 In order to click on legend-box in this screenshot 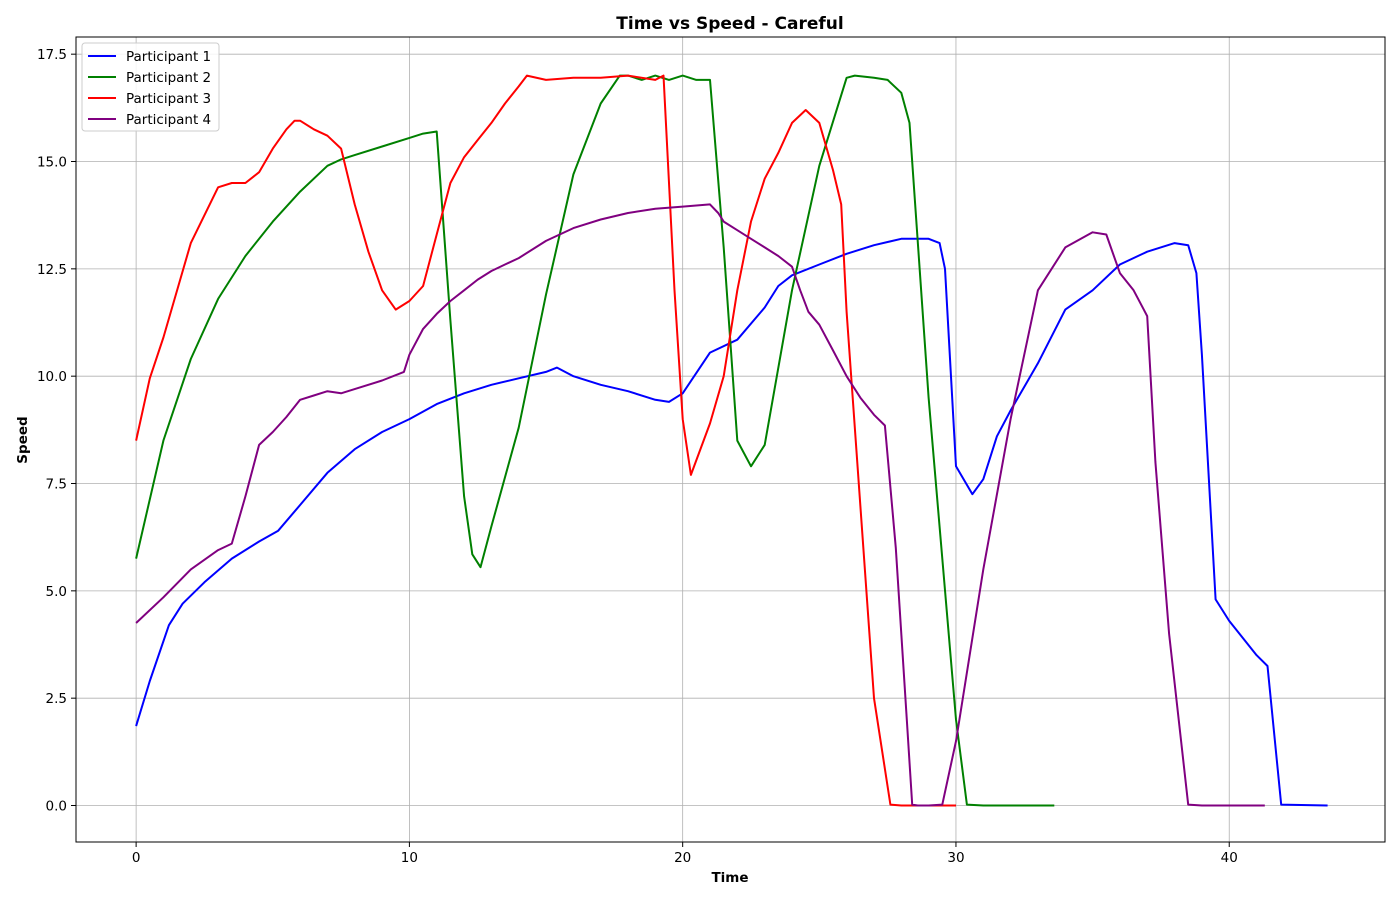, I will do `click(150, 87)`.